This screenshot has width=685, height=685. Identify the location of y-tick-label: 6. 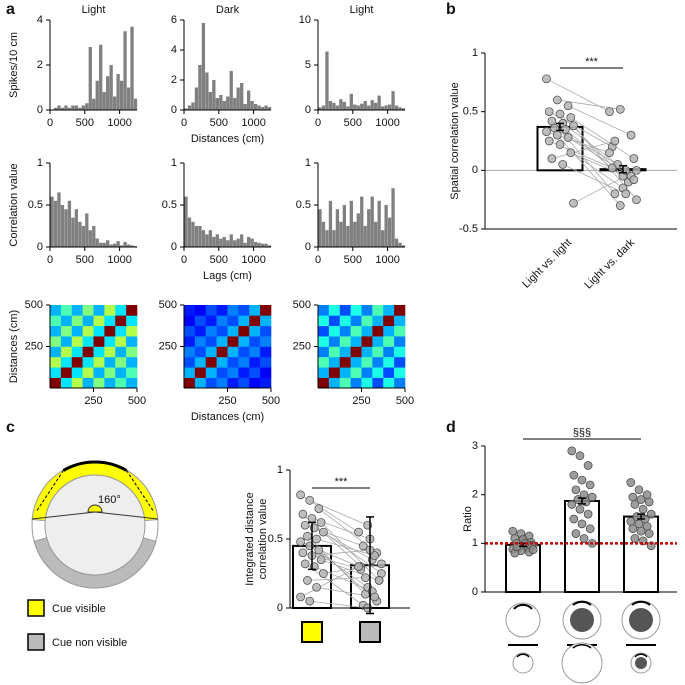
(174, 20).